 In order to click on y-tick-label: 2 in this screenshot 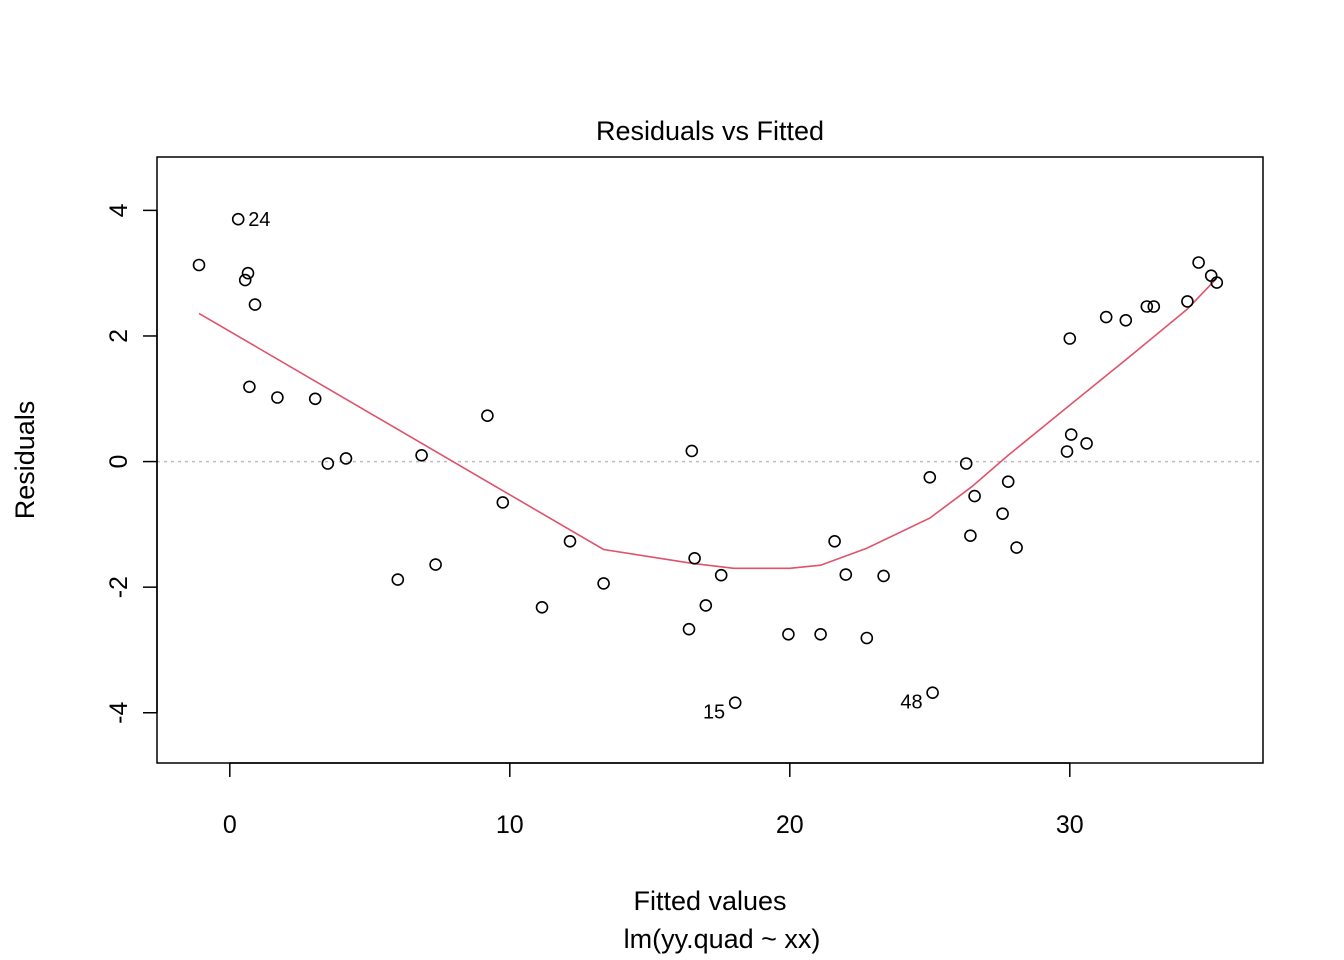, I will do `click(119, 336)`.